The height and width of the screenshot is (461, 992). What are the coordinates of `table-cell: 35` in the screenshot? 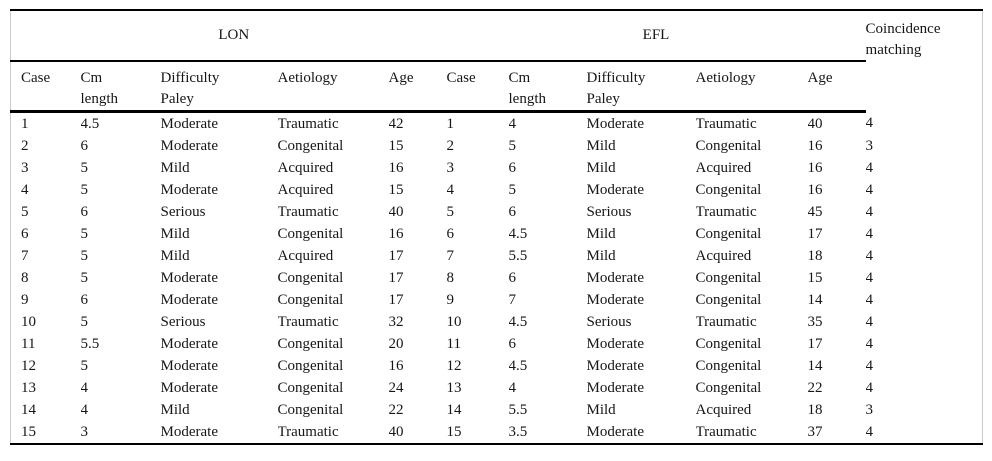 It's located at (815, 322).